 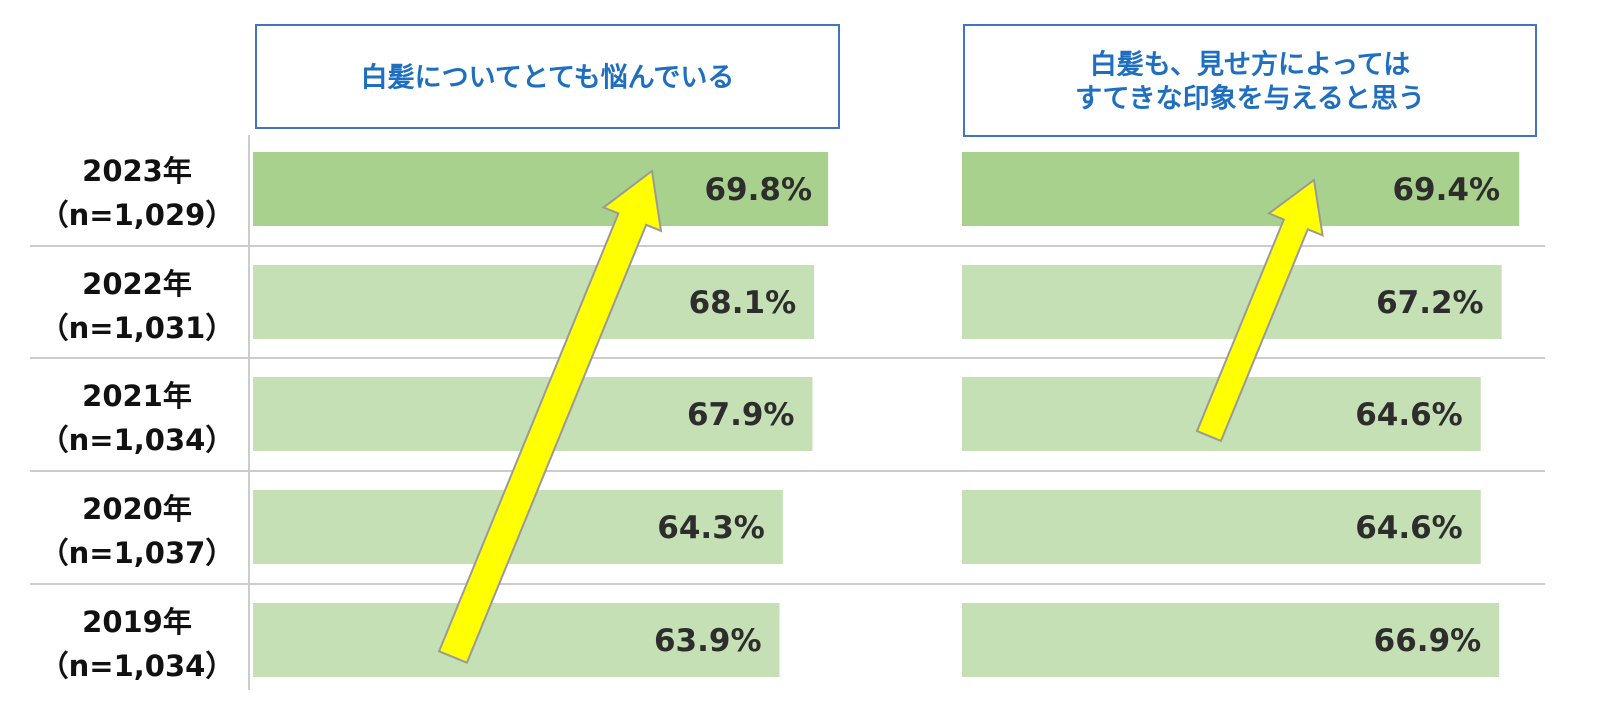 I want to click on trend-arrow-right, so click(x=1259, y=310).